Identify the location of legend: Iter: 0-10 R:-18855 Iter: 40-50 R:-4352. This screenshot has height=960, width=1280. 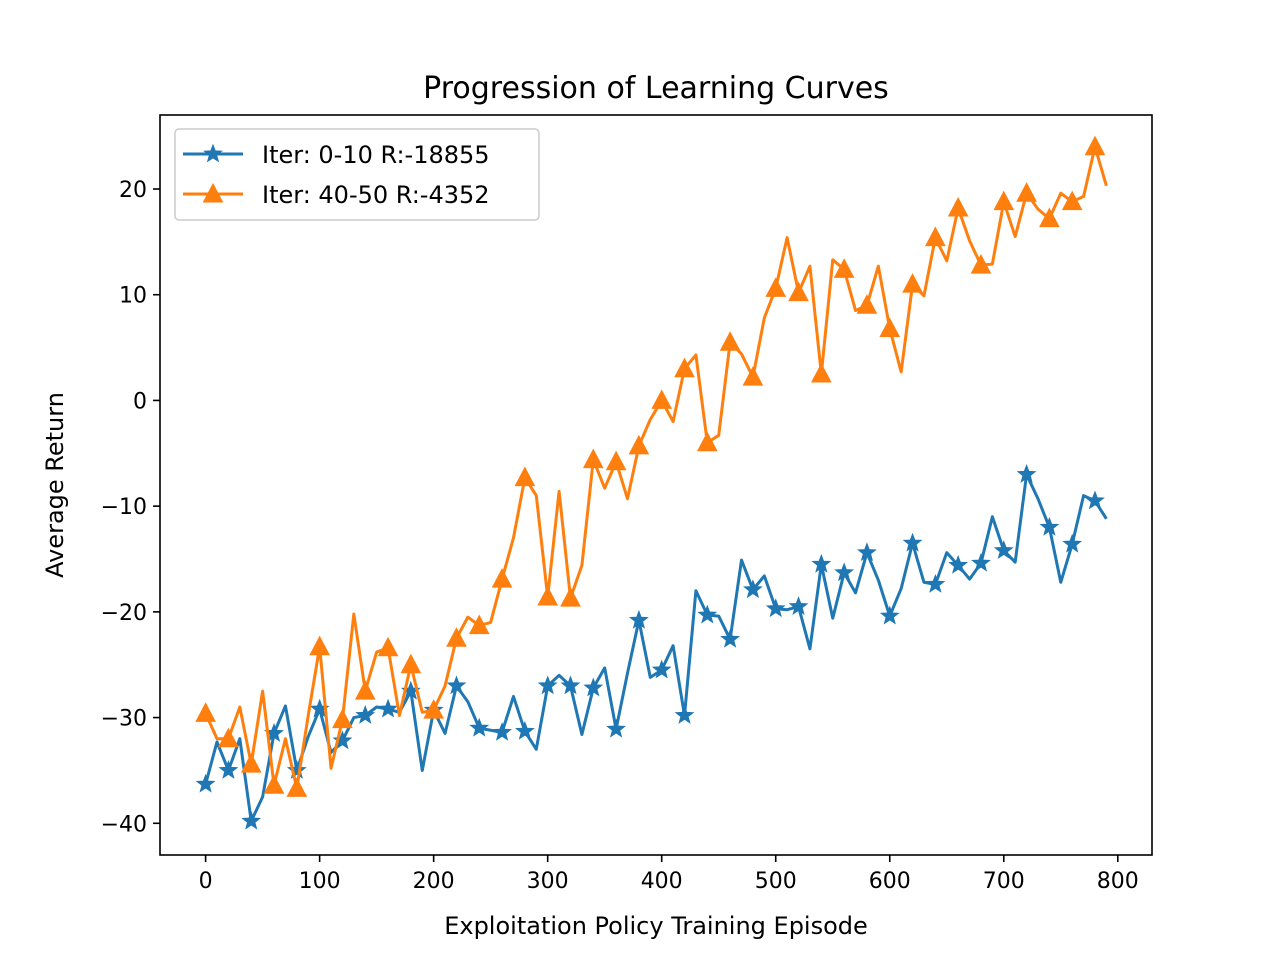
(357, 174).